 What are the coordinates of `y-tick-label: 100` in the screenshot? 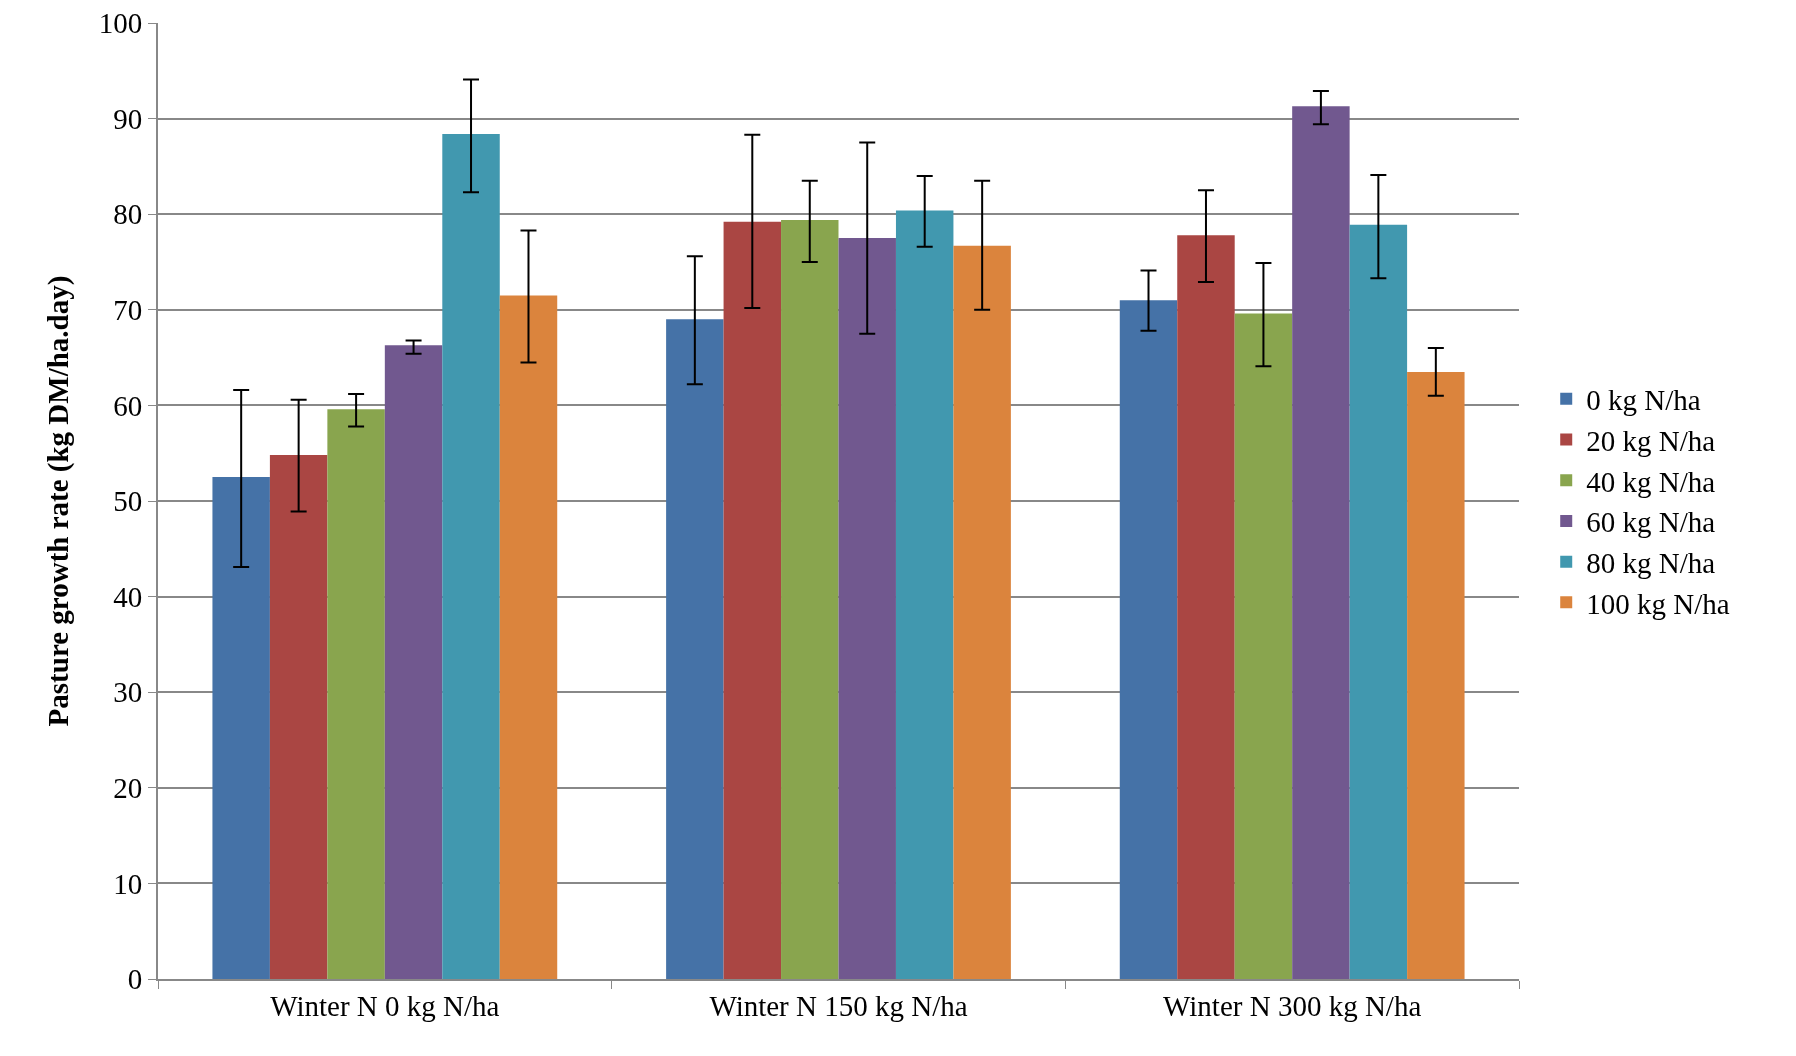 It's located at (120, 23).